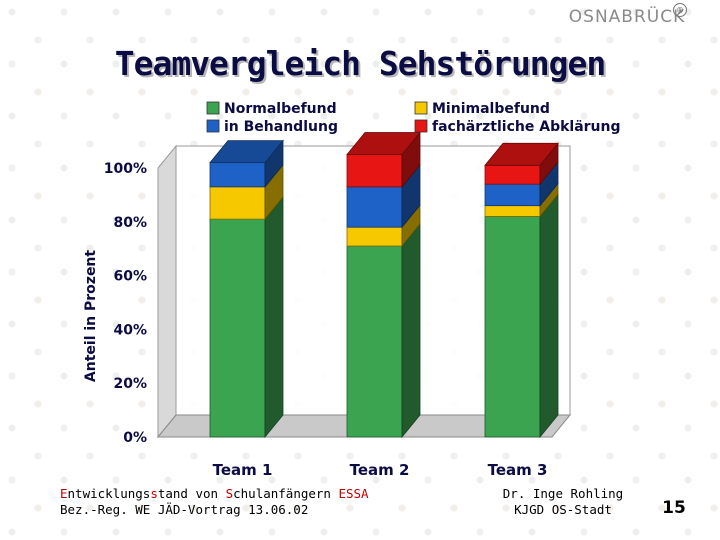 Image resolution: width=720 pixels, height=540 pixels. What do you see at coordinates (421, 126) in the screenshot?
I see `legend-swatch-fach-rztliche-abkl-rung` at bounding box center [421, 126].